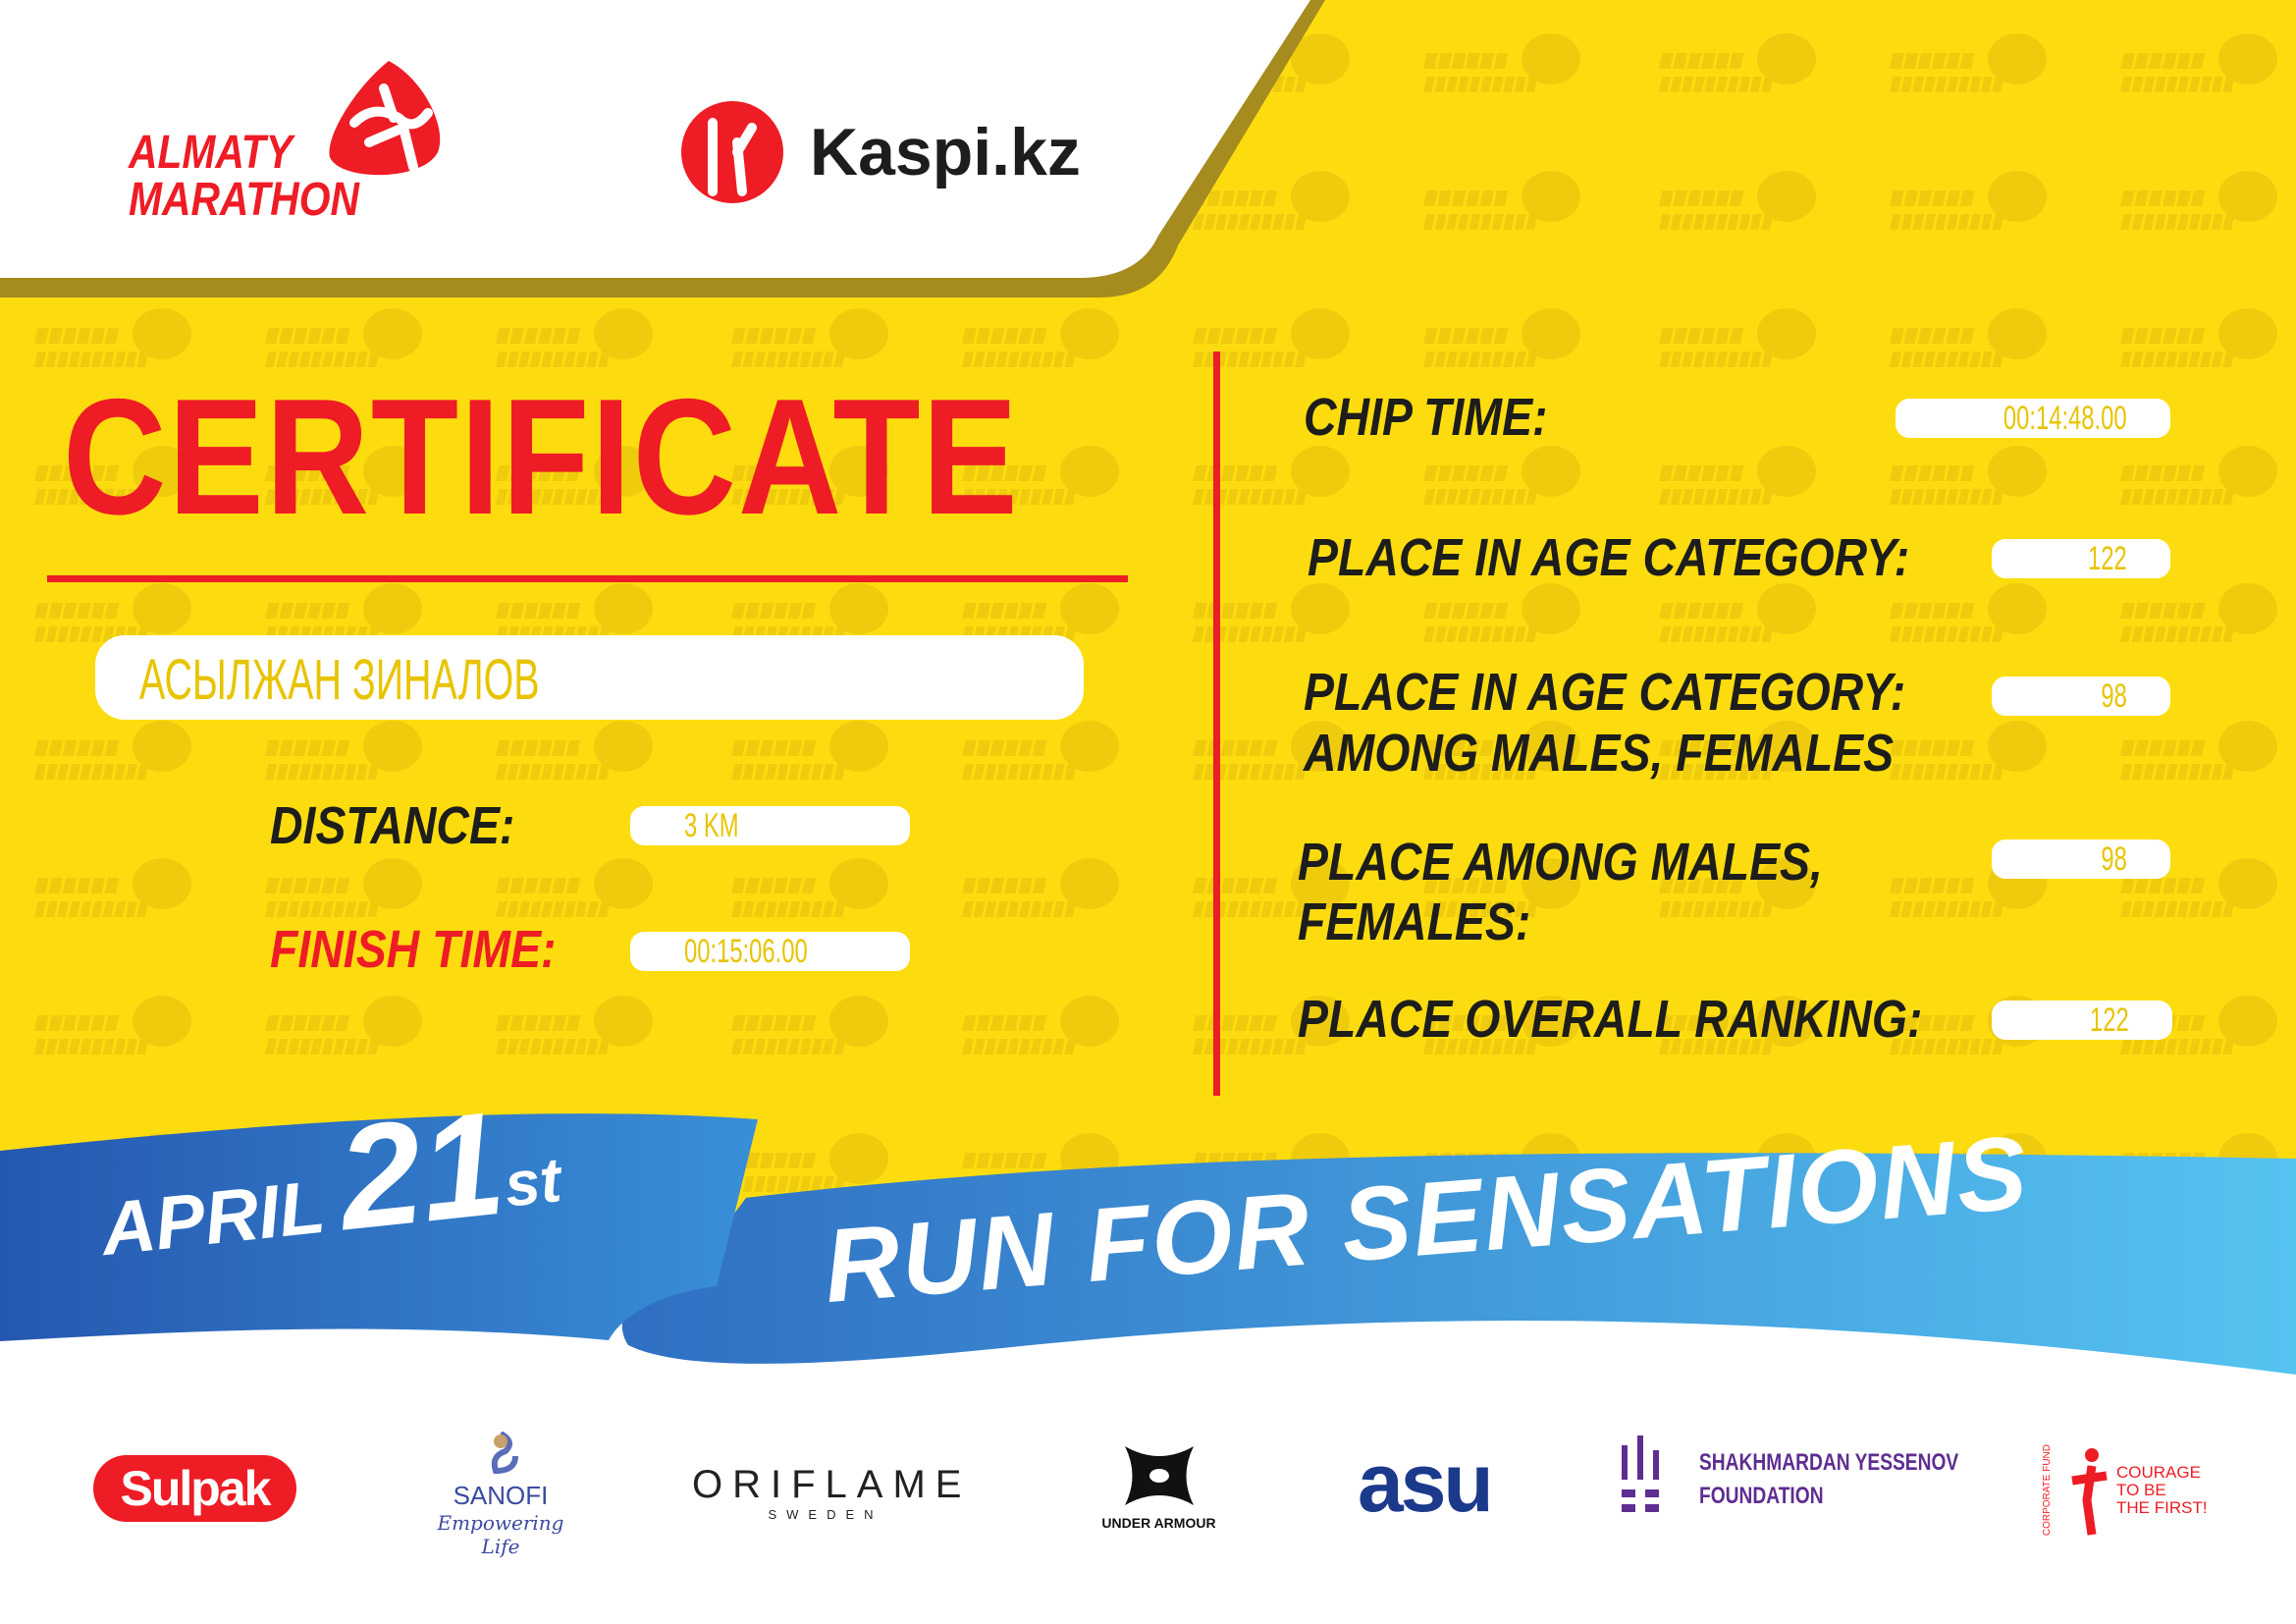 The width and height of the screenshot is (2296, 1624). I want to click on courage-arc-text: CORPORATE FUND, so click(2048, 1490).